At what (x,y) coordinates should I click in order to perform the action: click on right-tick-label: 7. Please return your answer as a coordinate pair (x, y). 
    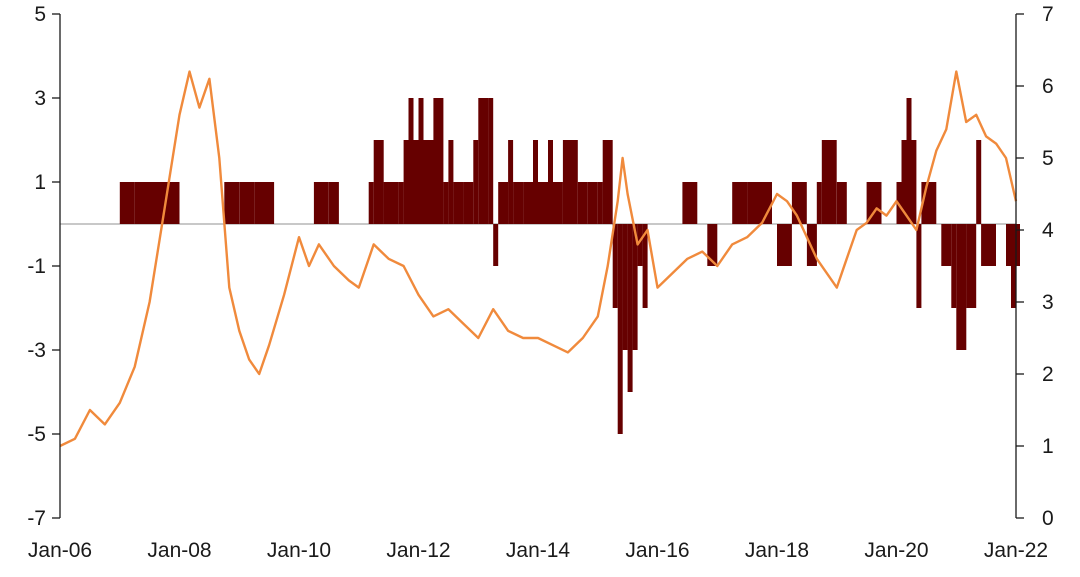
    Looking at the image, I should click on (1048, 14).